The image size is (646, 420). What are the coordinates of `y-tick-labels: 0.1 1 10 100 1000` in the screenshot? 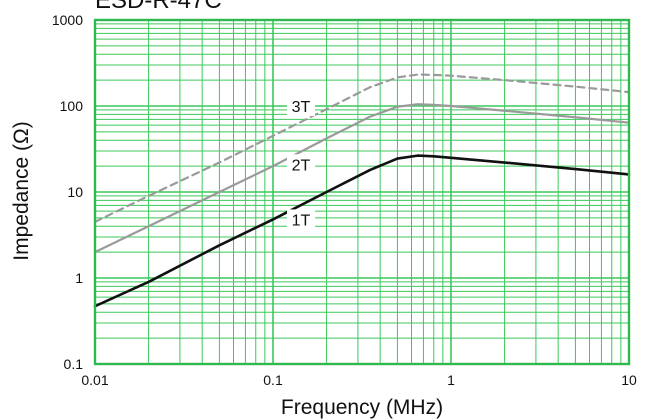 It's located at (67, 192).